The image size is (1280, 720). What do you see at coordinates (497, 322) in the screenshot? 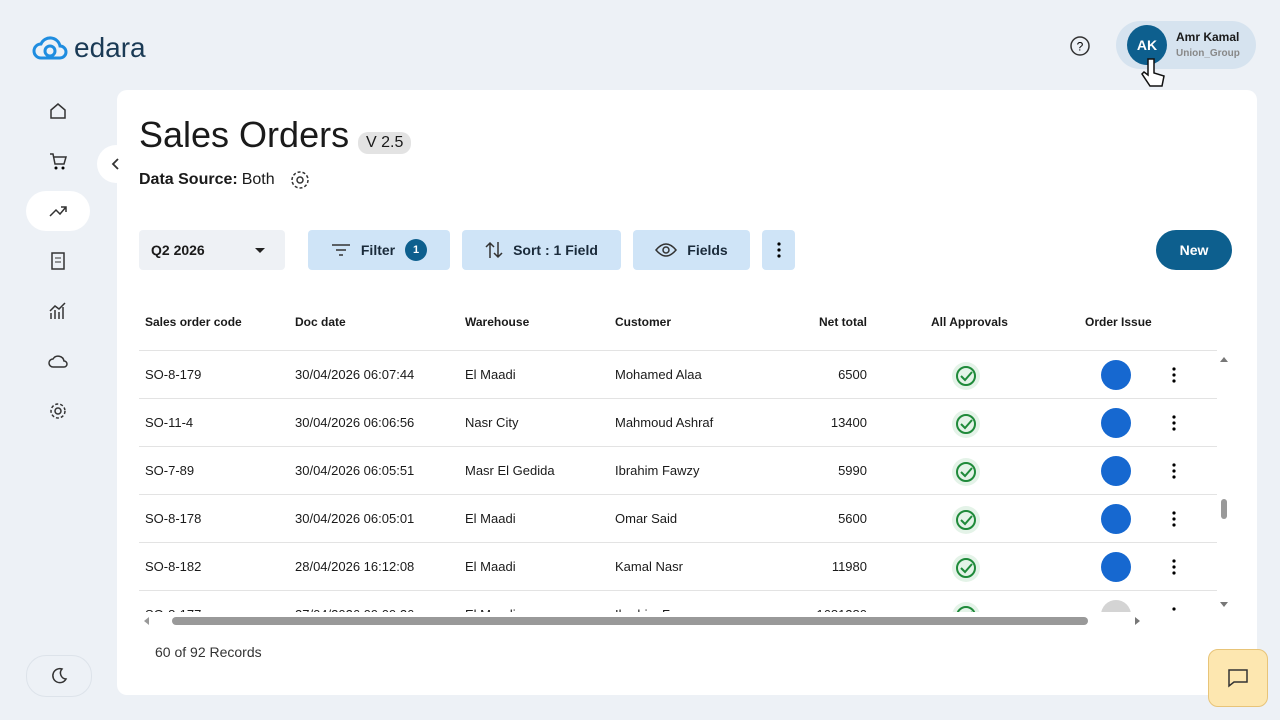
I see `column-header: Warehouse` at bounding box center [497, 322].